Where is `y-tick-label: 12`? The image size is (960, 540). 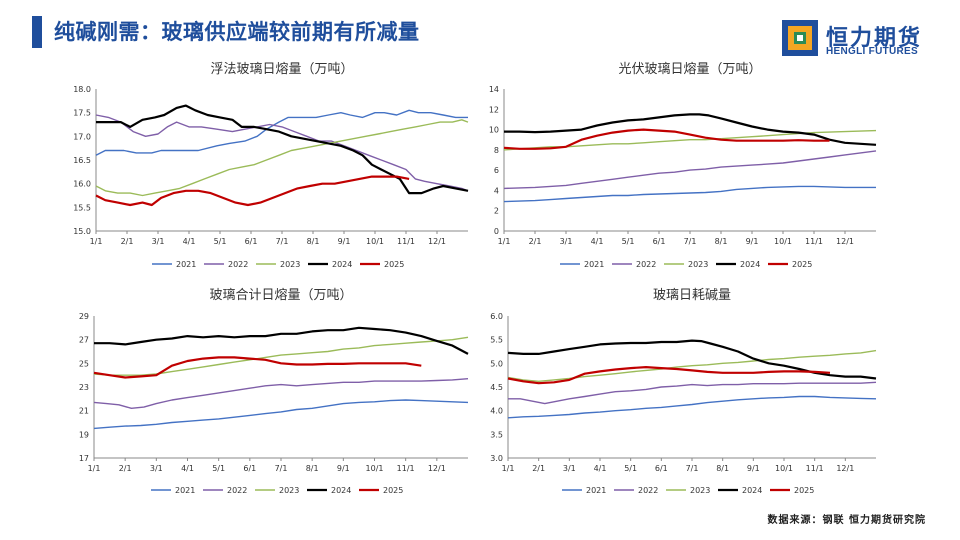
y-tick-label: 12 is located at coordinates (494, 109).